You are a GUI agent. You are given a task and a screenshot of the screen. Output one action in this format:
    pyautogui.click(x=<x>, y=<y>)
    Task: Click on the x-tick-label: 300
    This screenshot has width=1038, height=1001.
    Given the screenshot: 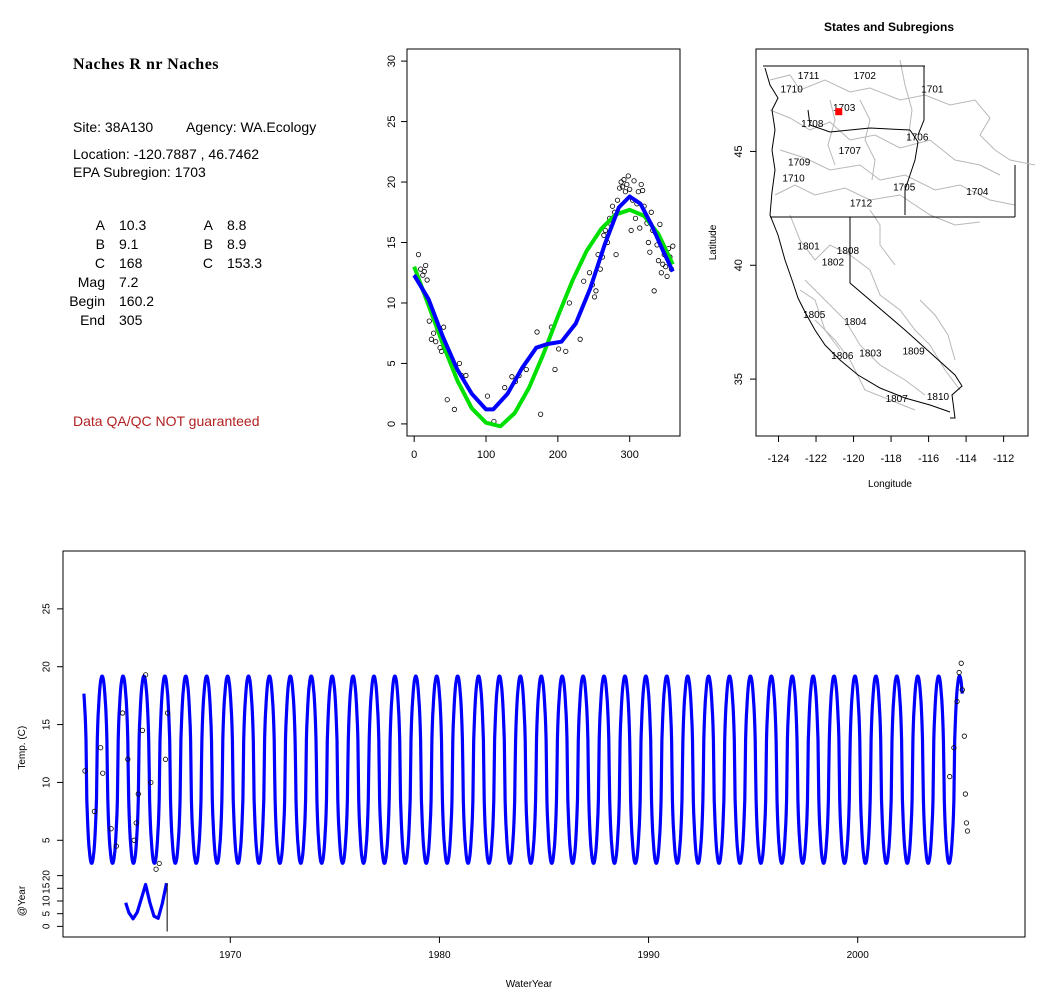 What is the action you would take?
    pyautogui.click(x=630, y=455)
    